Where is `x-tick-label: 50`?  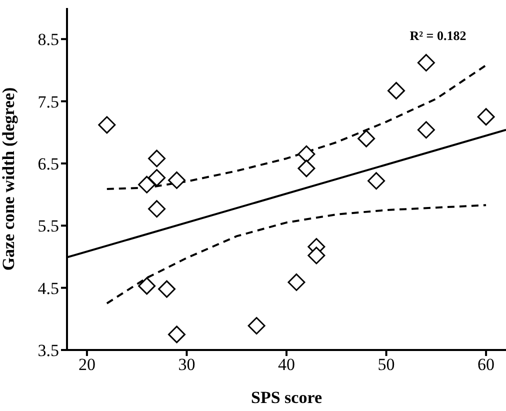
x-tick-label: 50 is located at coordinates (386, 364).